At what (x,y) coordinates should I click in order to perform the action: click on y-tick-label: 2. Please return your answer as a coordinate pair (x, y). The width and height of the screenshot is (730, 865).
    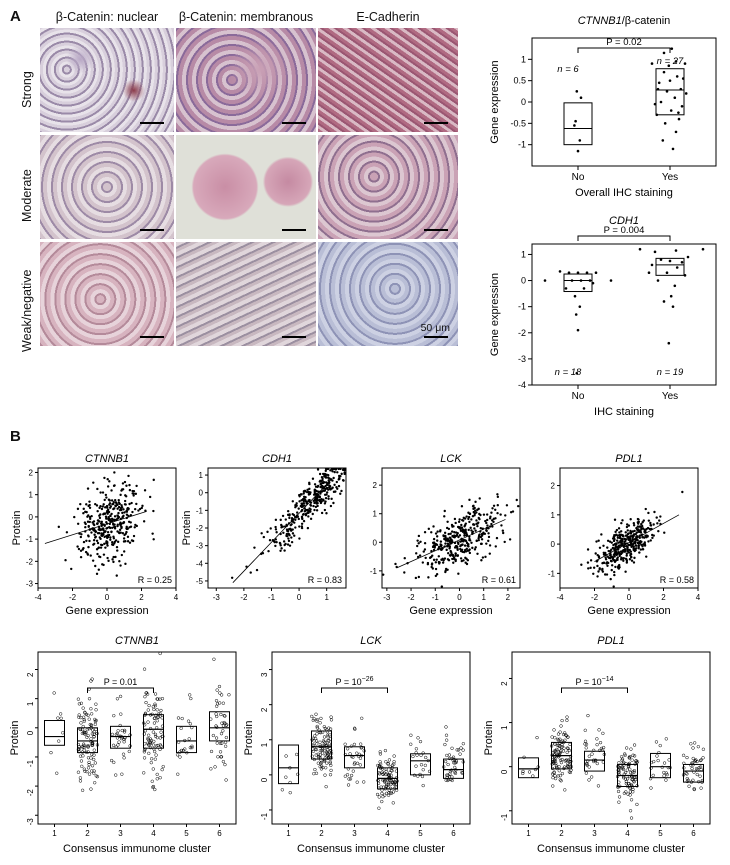
    Looking at the image, I should click on (264, 709).